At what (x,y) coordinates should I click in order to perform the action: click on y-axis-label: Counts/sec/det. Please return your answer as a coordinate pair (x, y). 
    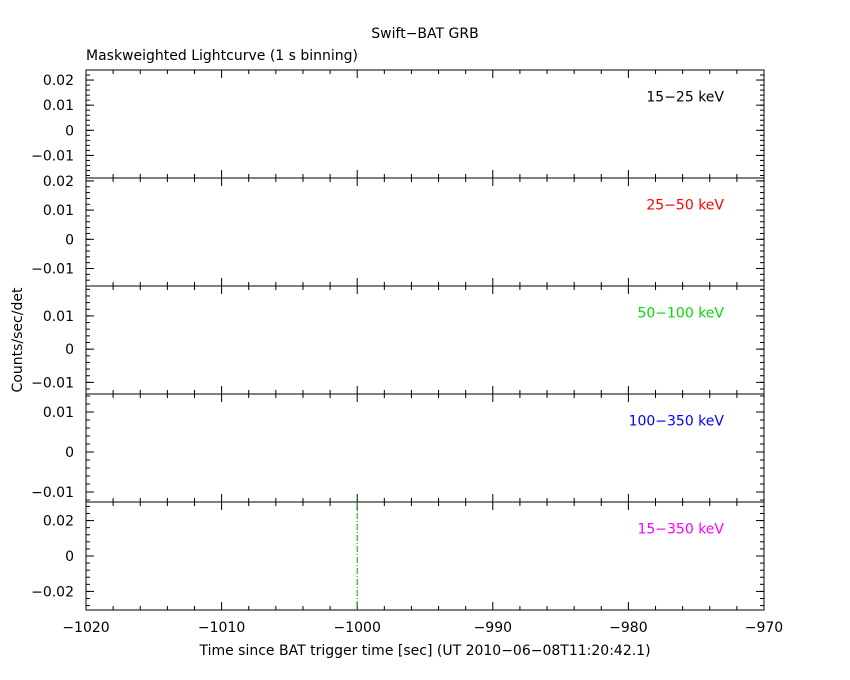
    Looking at the image, I should click on (18, 339).